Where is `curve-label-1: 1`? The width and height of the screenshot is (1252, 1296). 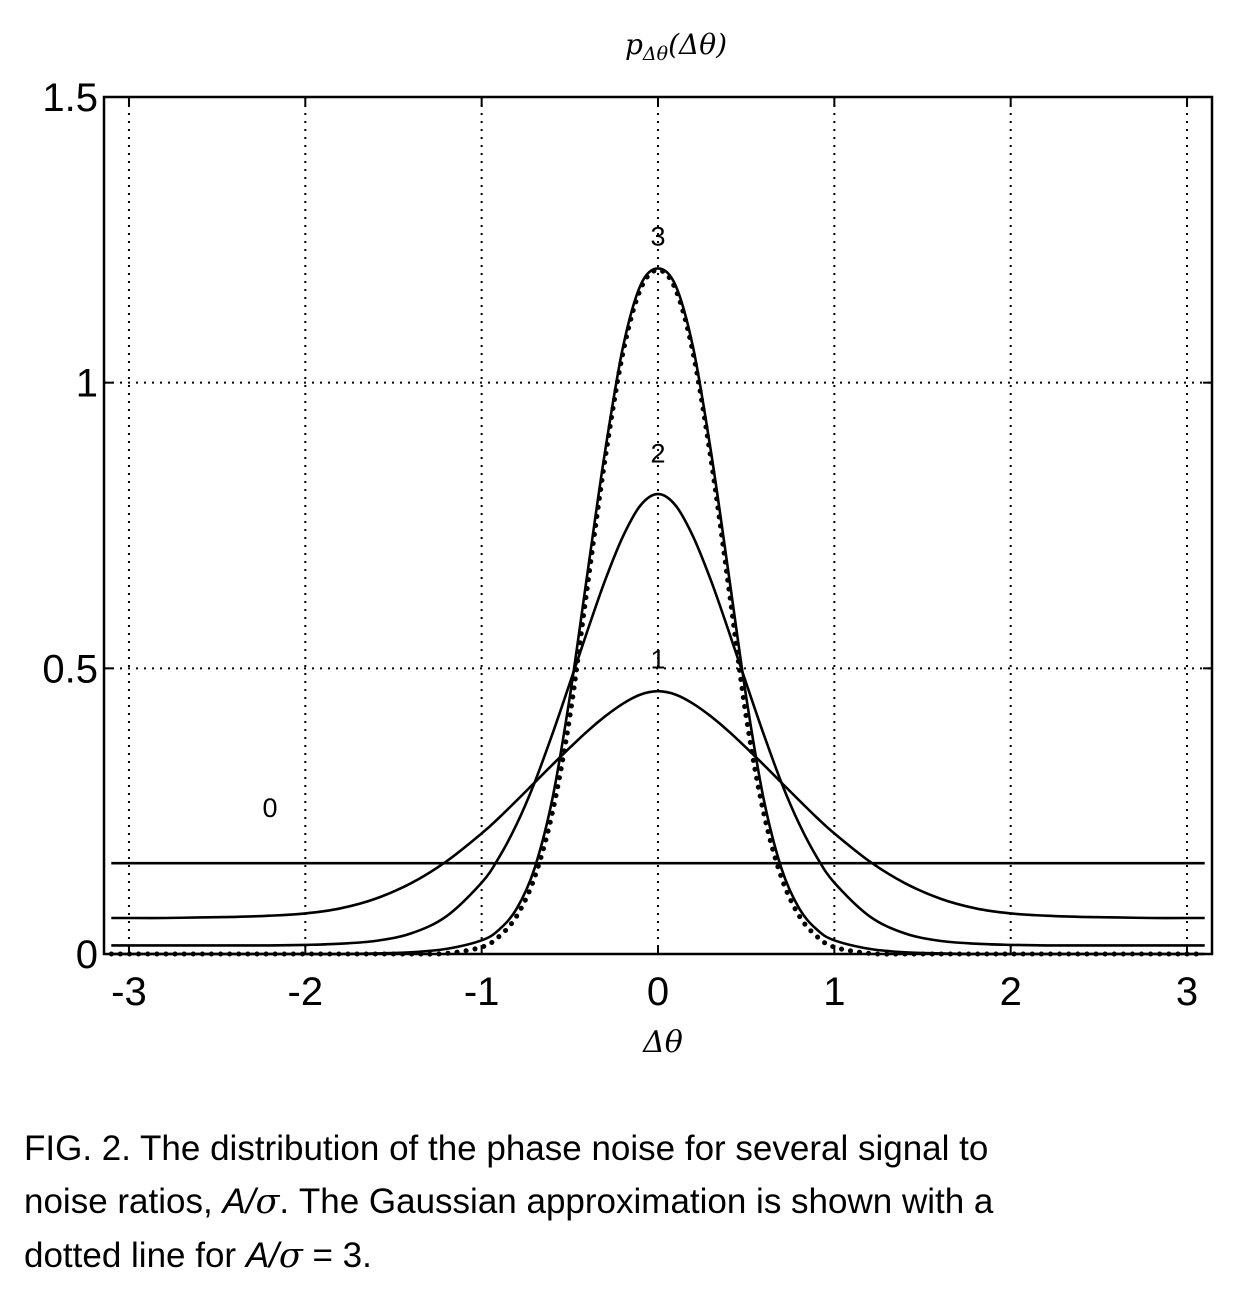
curve-label-1: 1 is located at coordinates (657, 659).